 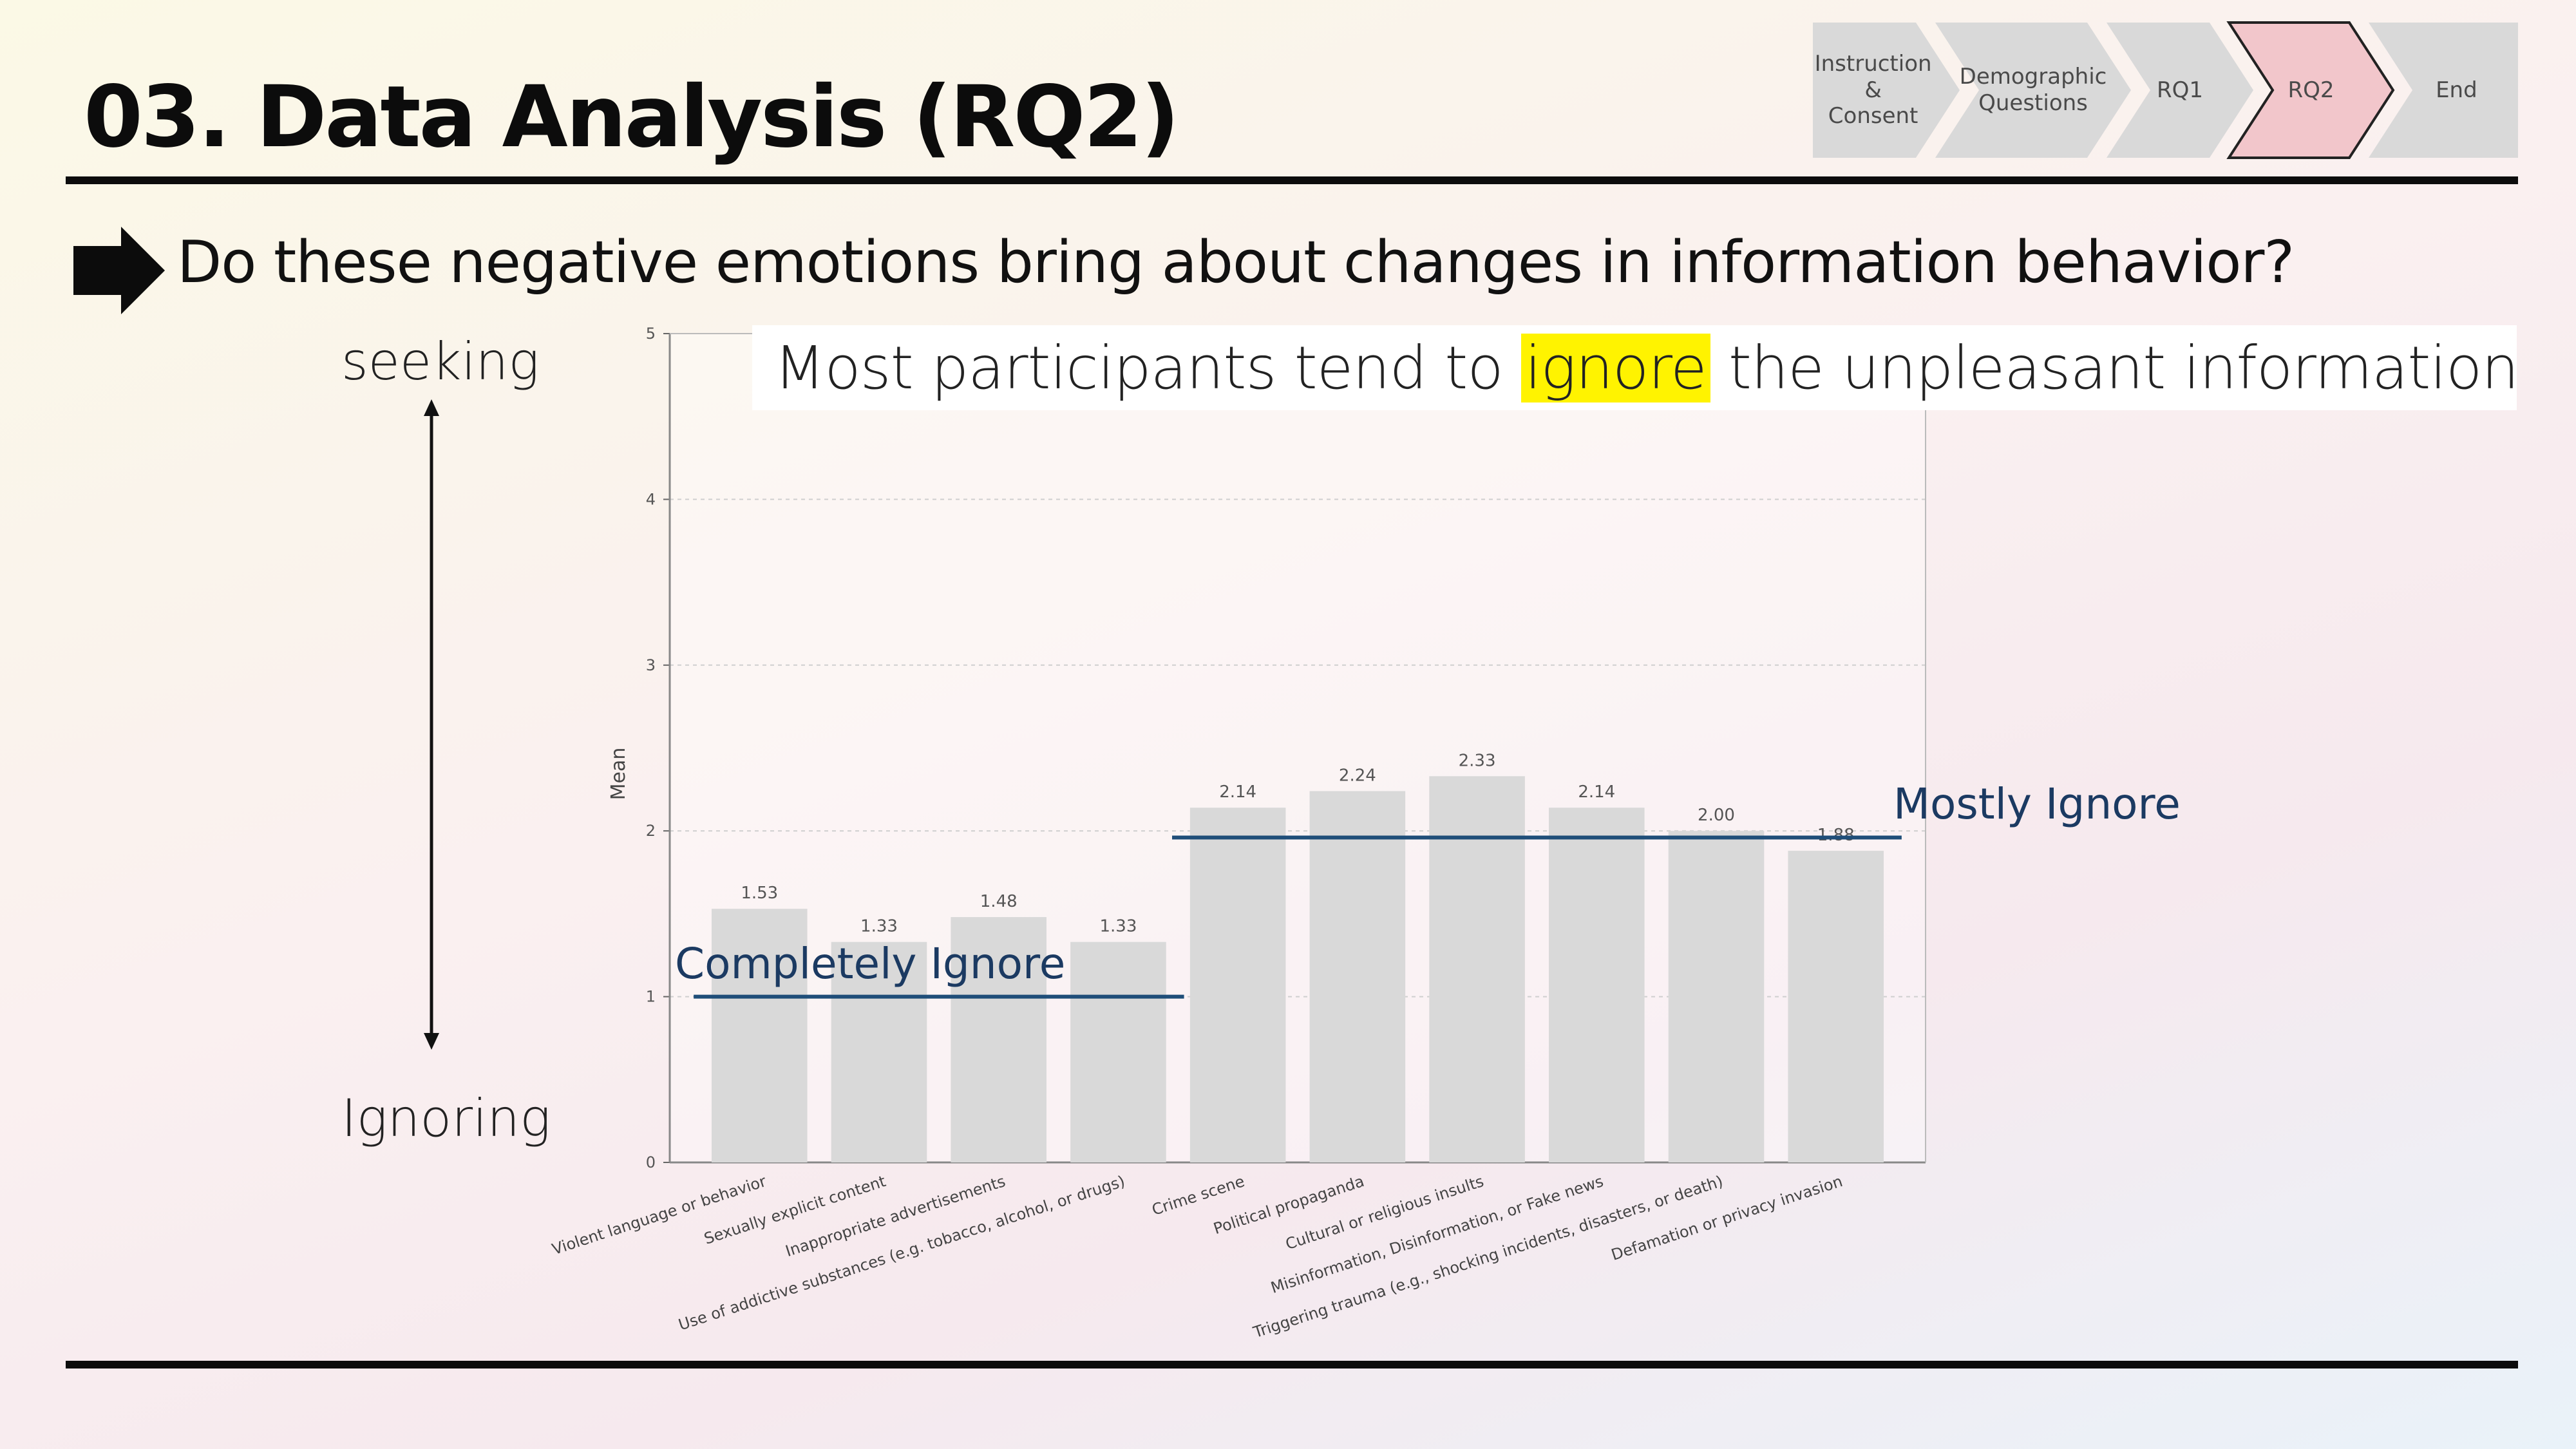 I want to click on finding-highlight: ignore, so click(x=1615, y=367).